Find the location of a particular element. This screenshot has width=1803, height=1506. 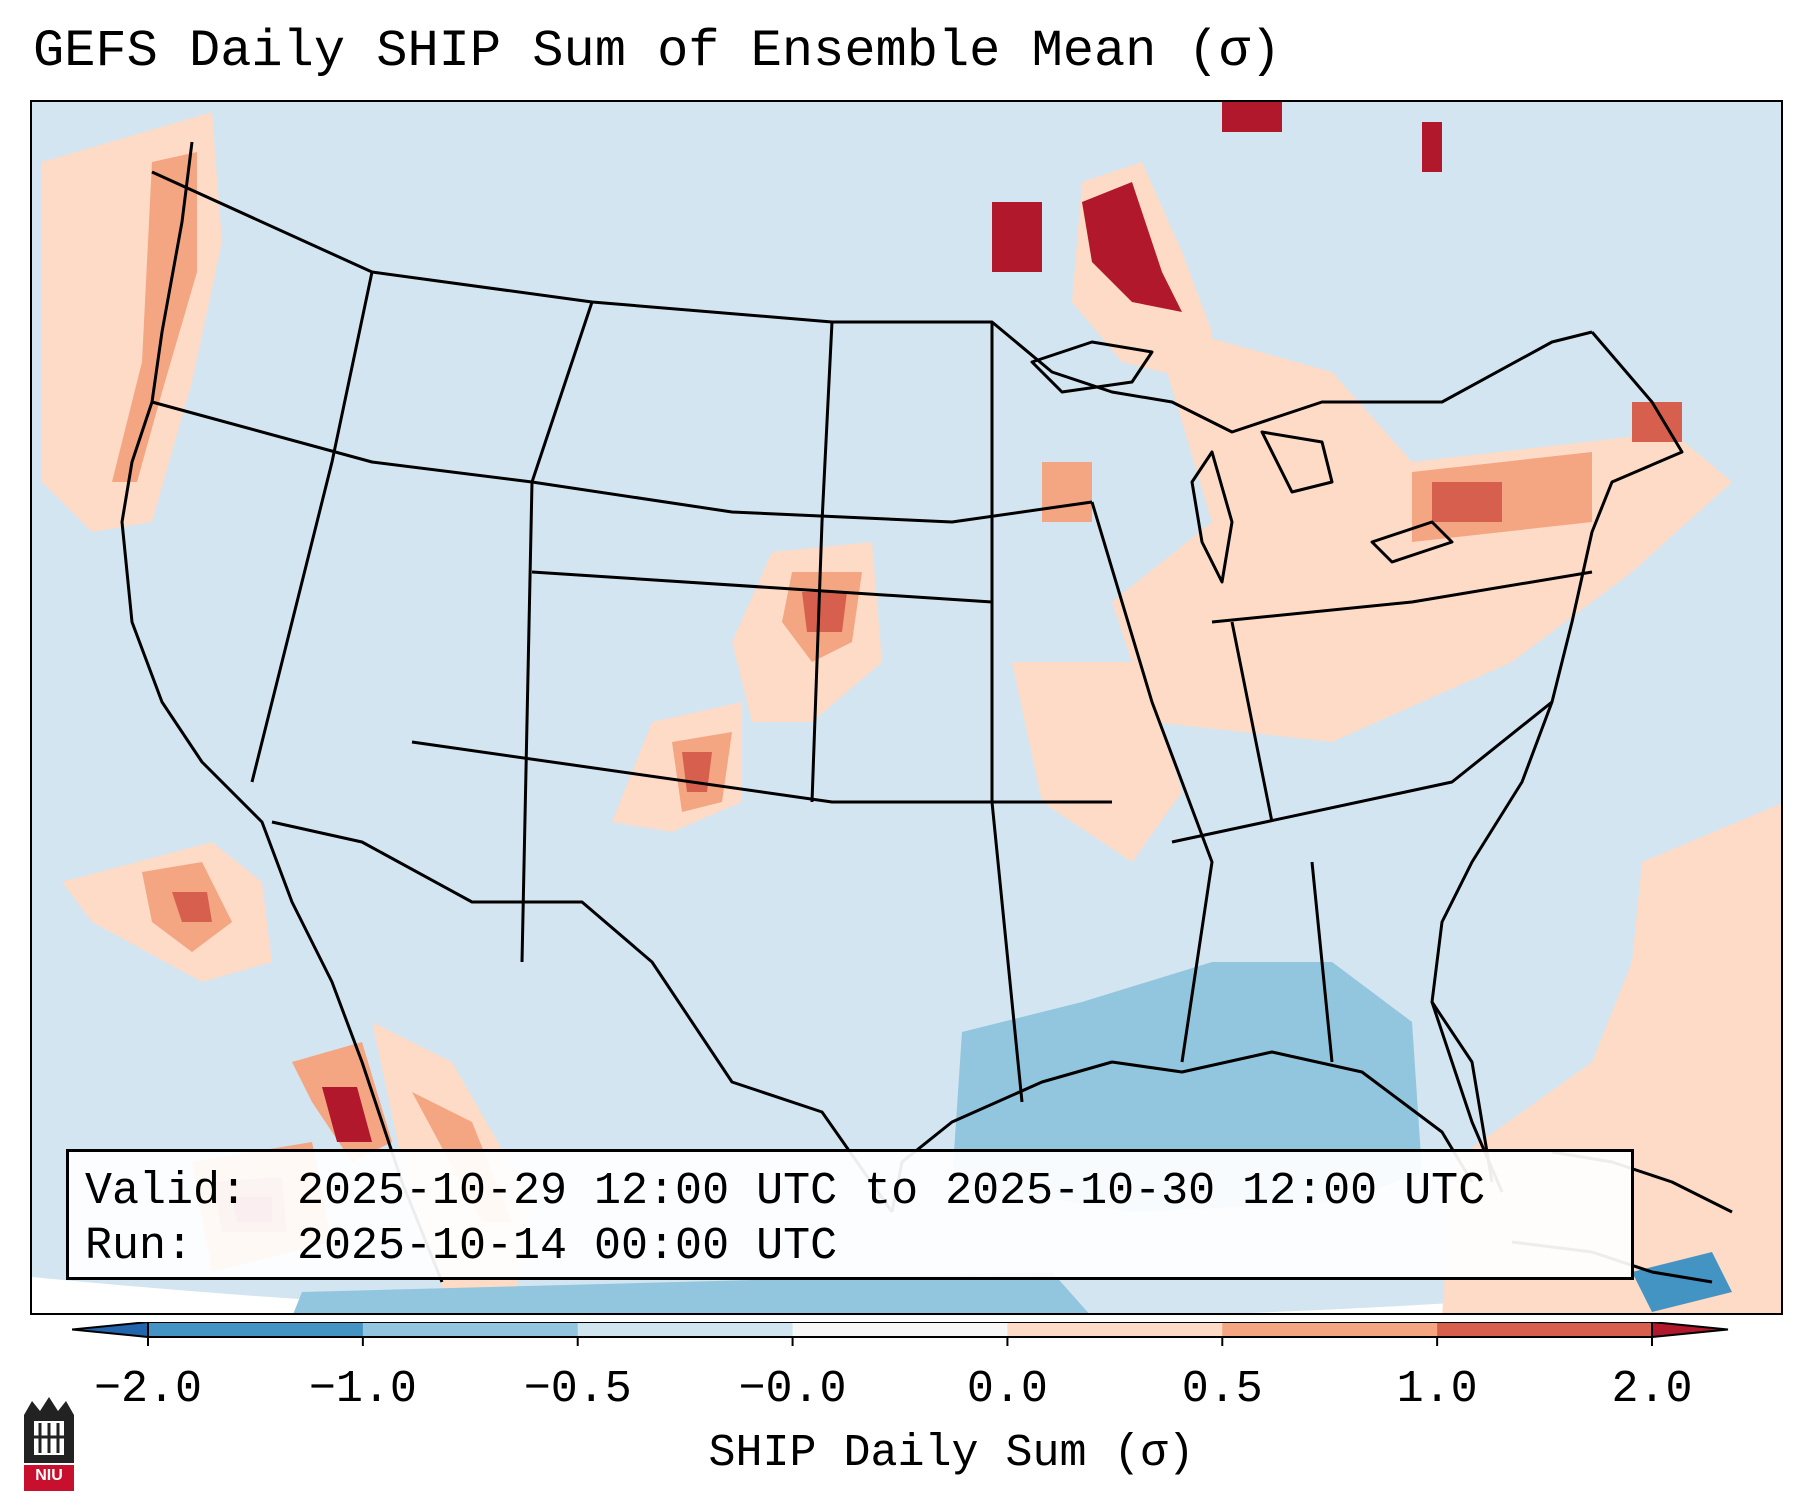

niu-logo is located at coordinates (49, 1444).